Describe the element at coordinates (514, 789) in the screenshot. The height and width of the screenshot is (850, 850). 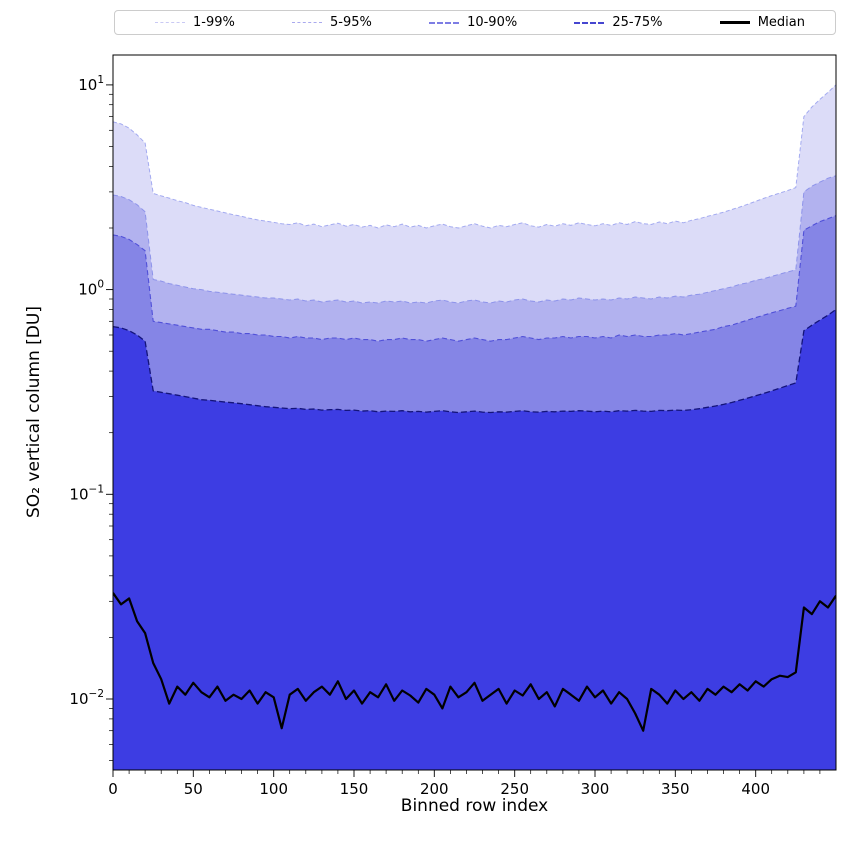
I see `x-tick-label: 250` at that location.